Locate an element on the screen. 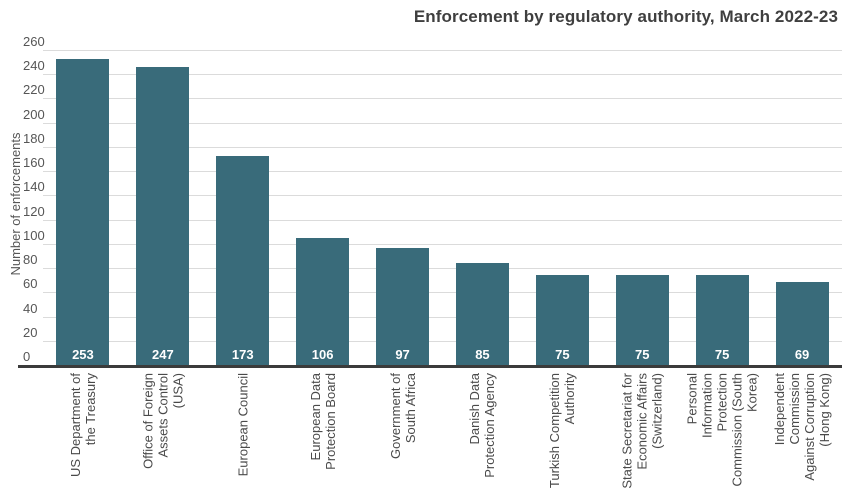 This screenshot has width=842, height=492. bar: 69 is located at coordinates (802, 324).